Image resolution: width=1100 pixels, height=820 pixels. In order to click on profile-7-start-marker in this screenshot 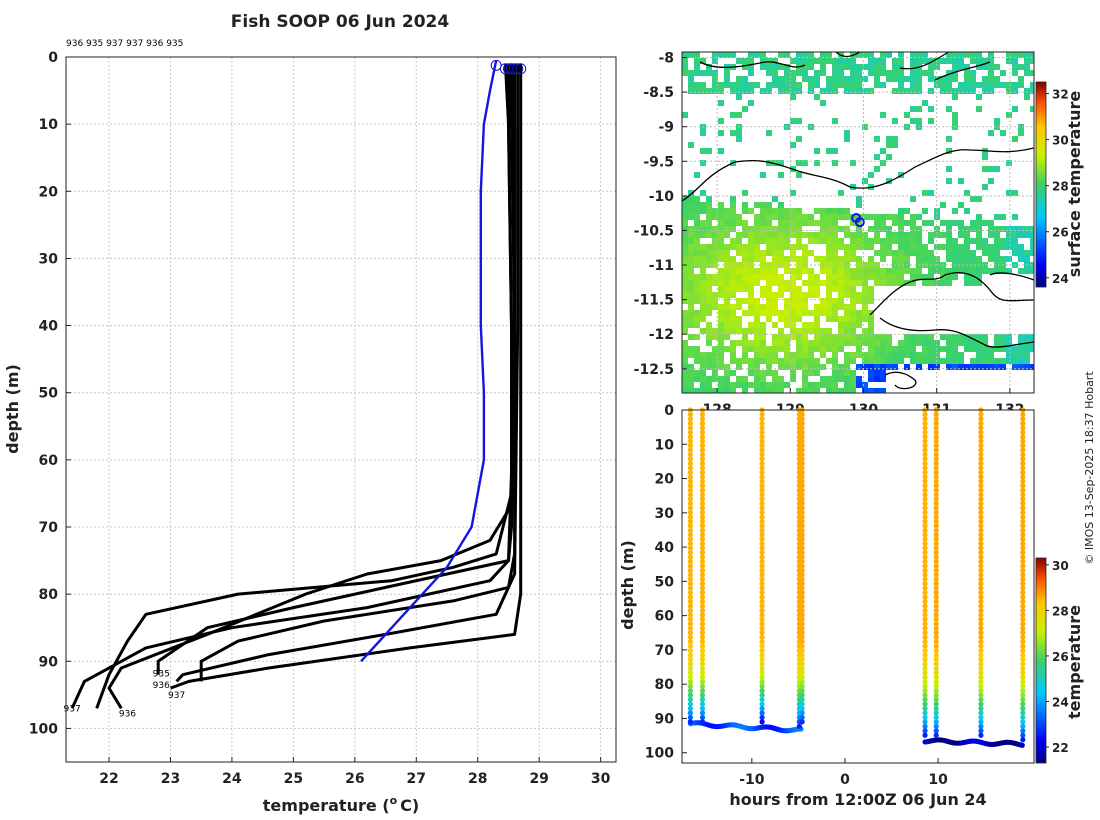, I will do `click(521, 69)`.